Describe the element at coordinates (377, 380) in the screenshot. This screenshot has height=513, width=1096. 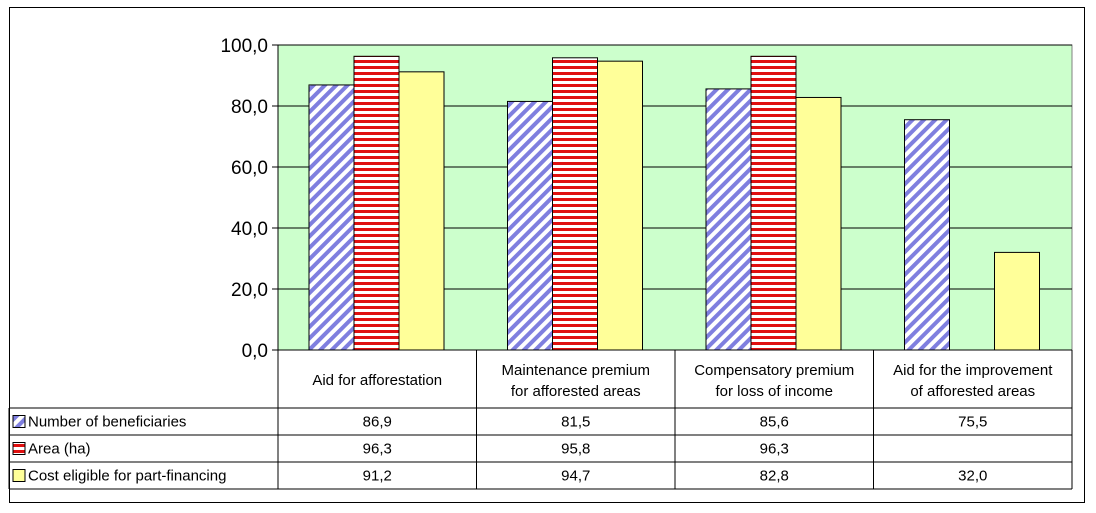
I see `x-category-label: Aid for afforestation` at that location.